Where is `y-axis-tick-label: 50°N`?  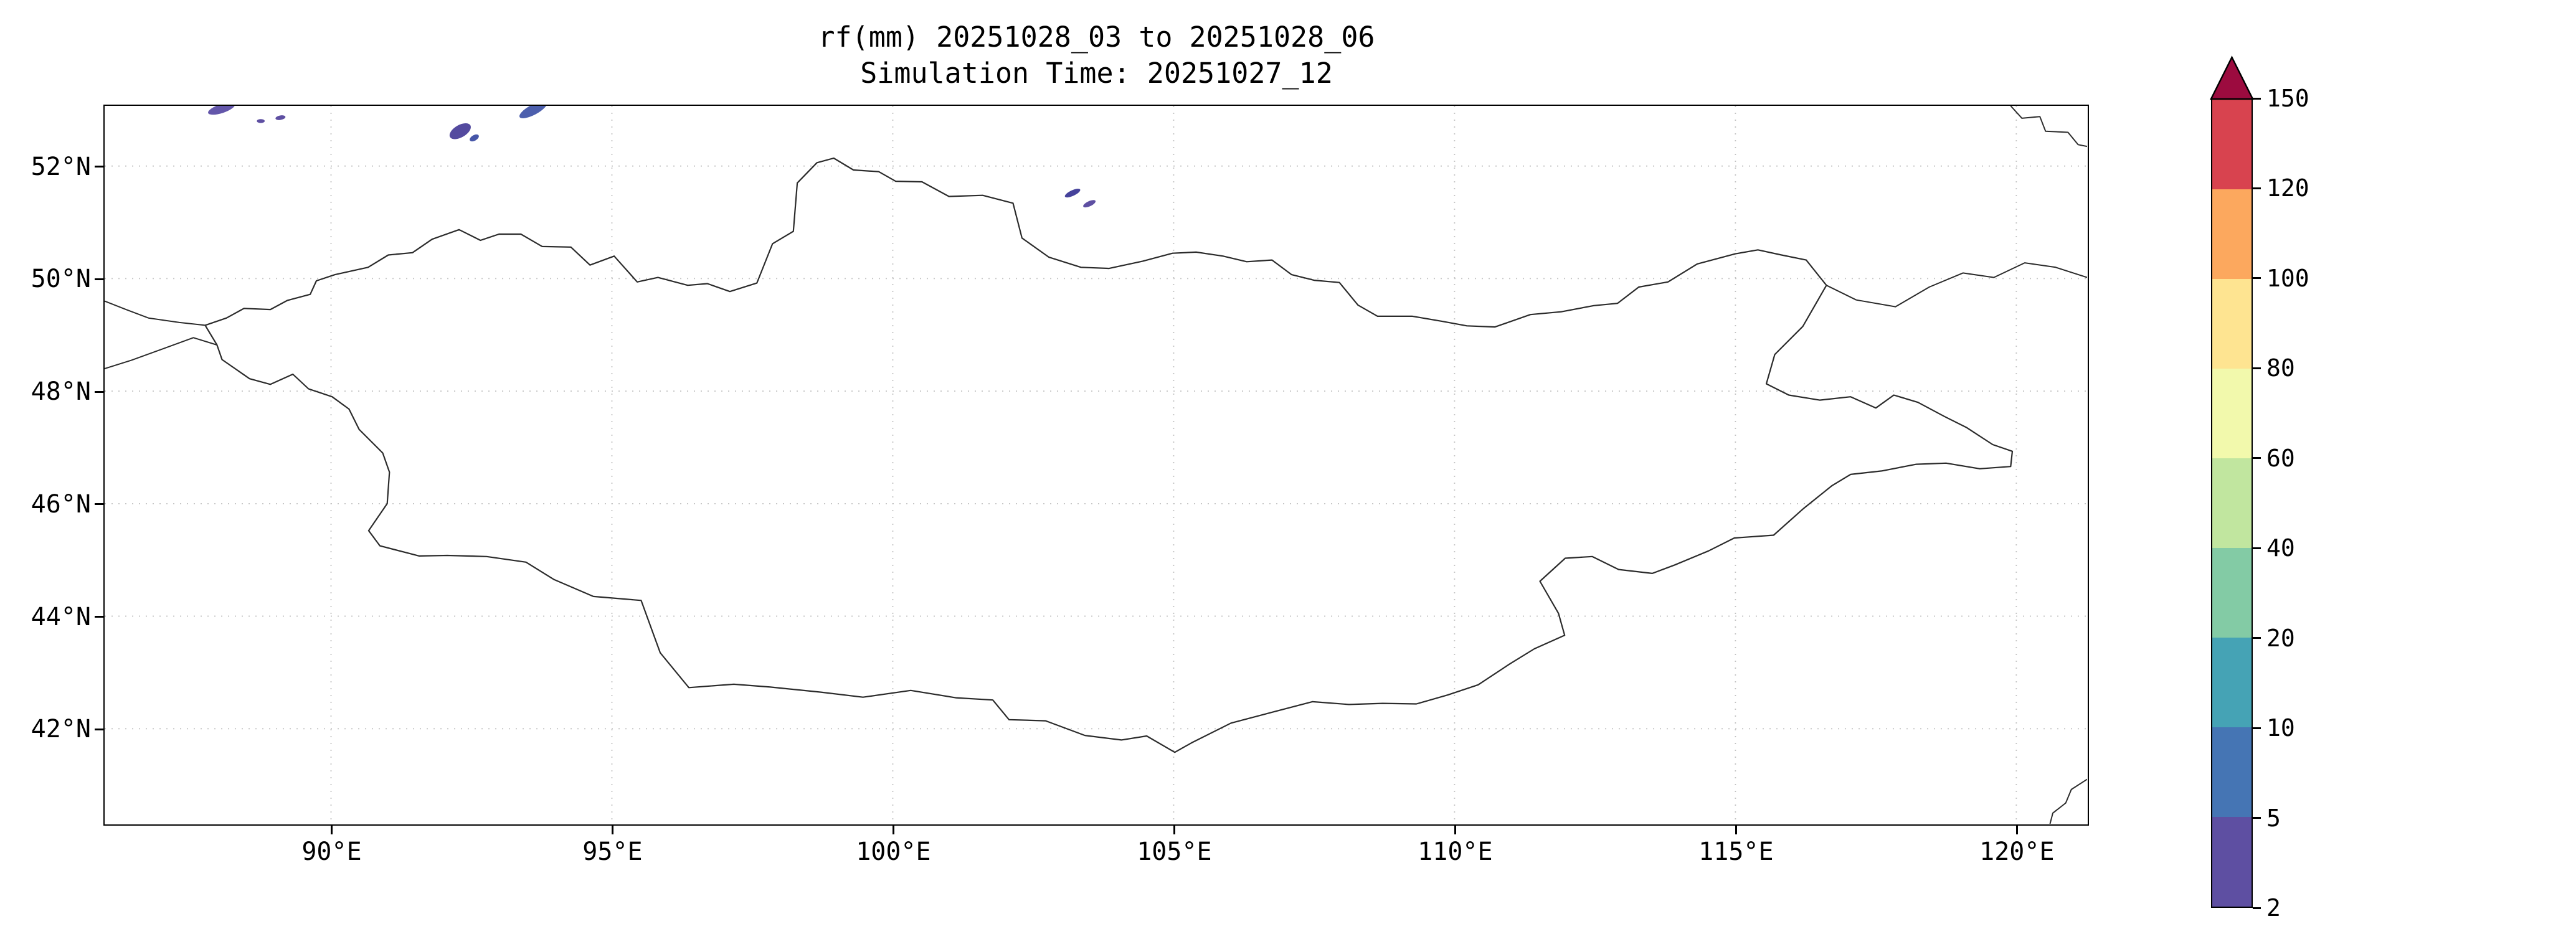 y-axis-tick-label: 50°N is located at coordinates (61, 279).